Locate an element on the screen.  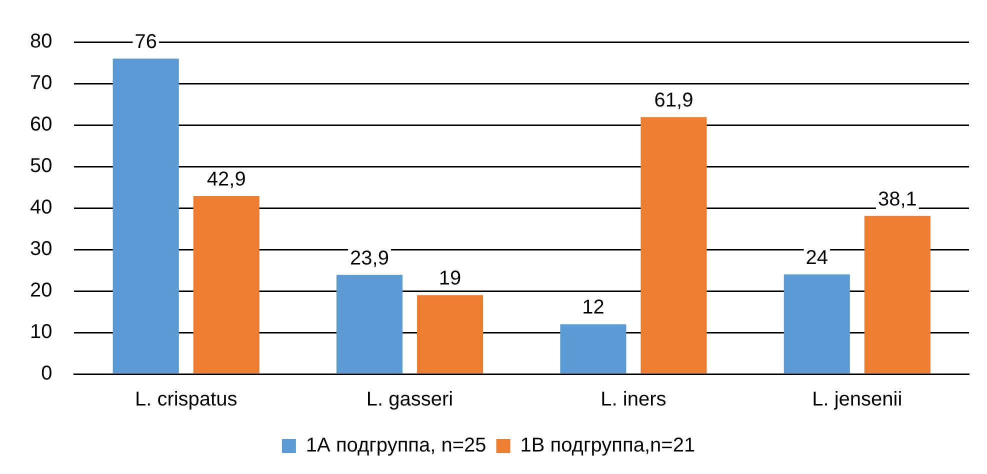
data-label: 38,1 is located at coordinates (897, 199).